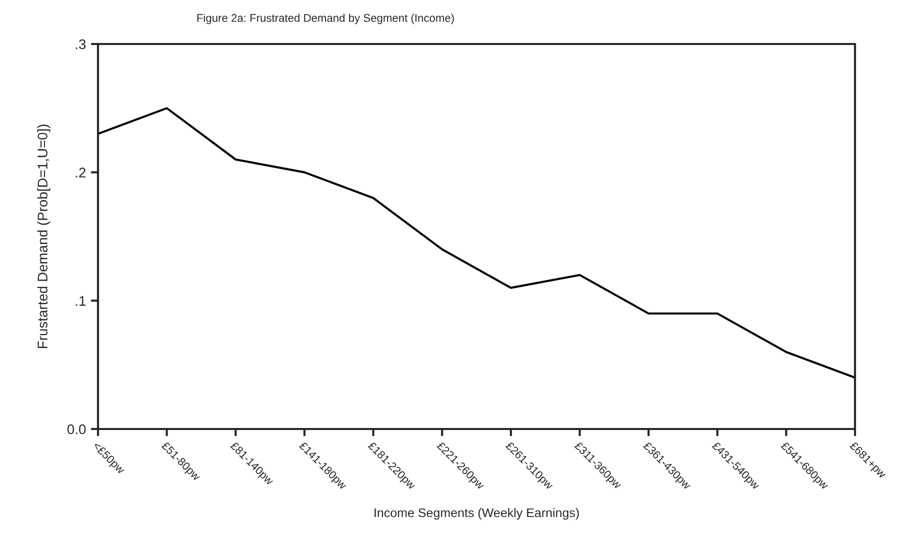 This screenshot has height=547, width=897. Describe the element at coordinates (43, 236) in the screenshot. I see `y-axis-title: Frustarted Demand (Prob[D=1,U=0])` at that location.